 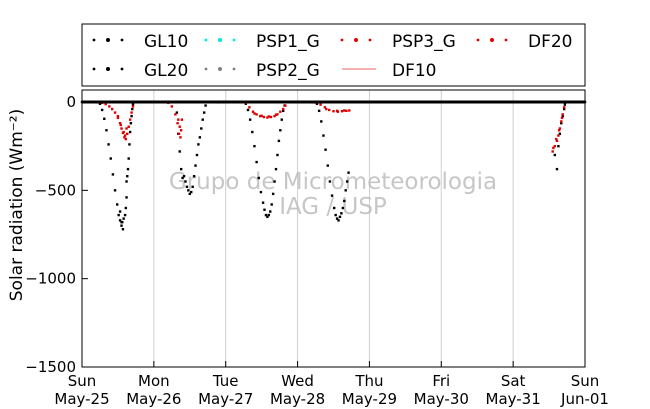 I want to click on legend-label: DF10, so click(x=414, y=71).